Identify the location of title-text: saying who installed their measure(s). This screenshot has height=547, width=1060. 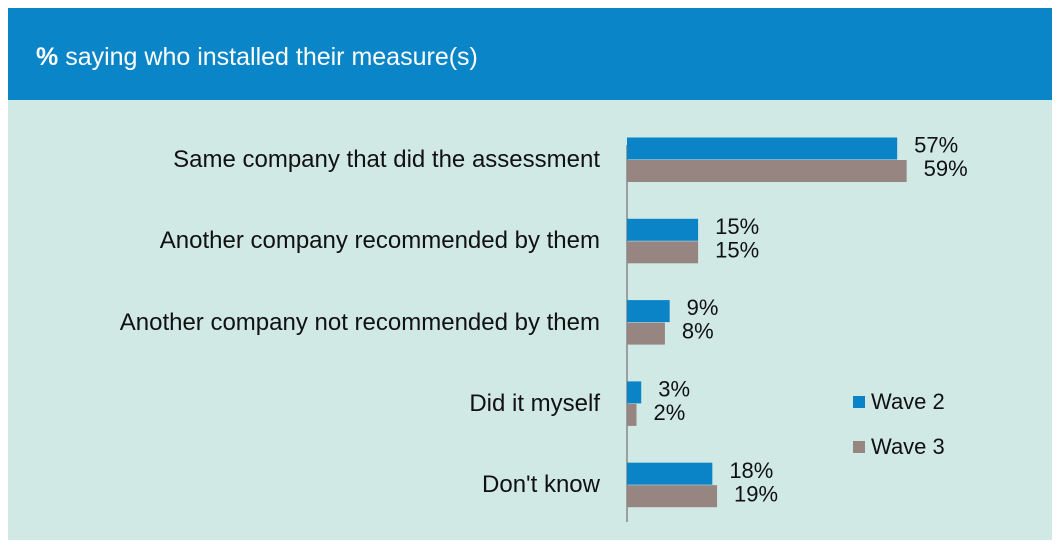
(271, 57).